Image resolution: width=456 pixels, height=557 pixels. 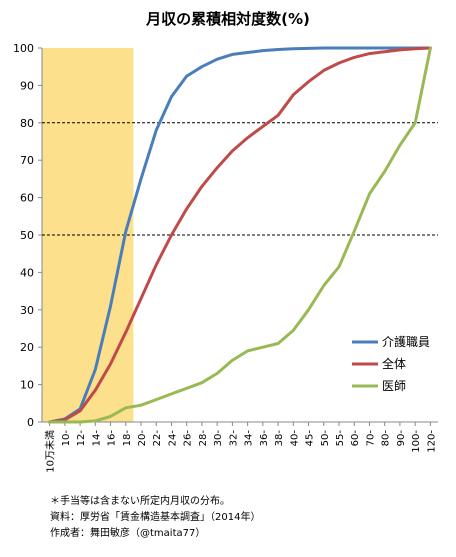 What do you see at coordinates (228, 19) in the screenshot?
I see `chart-title: 月収の累積相対度数(%)` at bounding box center [228, 19].